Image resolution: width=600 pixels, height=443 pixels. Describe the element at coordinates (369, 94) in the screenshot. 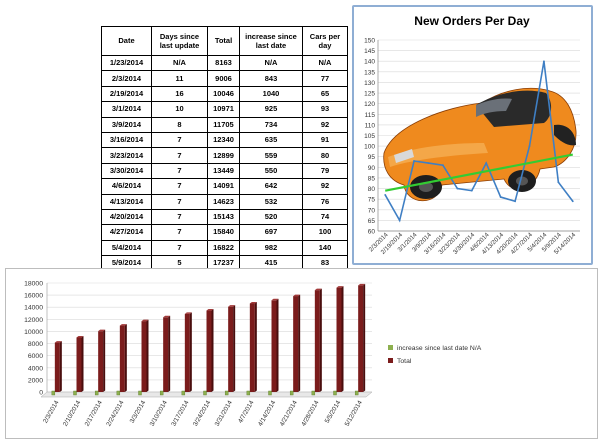

I see `y-tick-label: 125` at that location.